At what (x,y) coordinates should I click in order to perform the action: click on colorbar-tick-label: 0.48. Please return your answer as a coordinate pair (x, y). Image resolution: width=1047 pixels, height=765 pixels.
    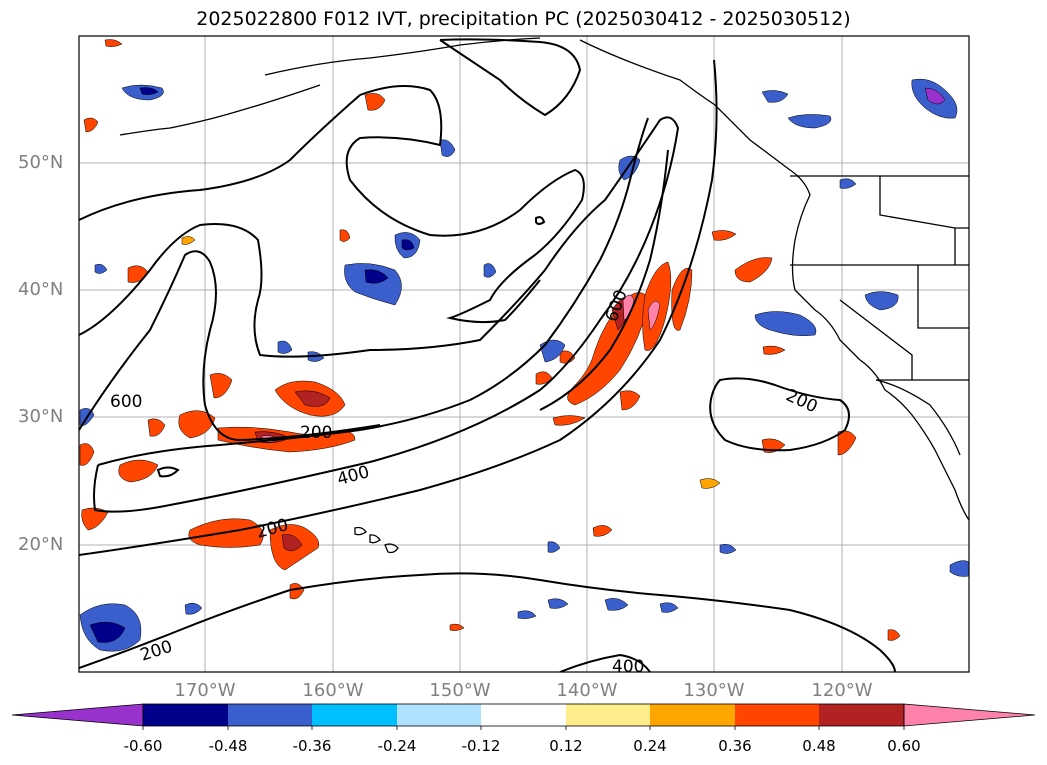
    Looking at the image, I should click on (819, 746).